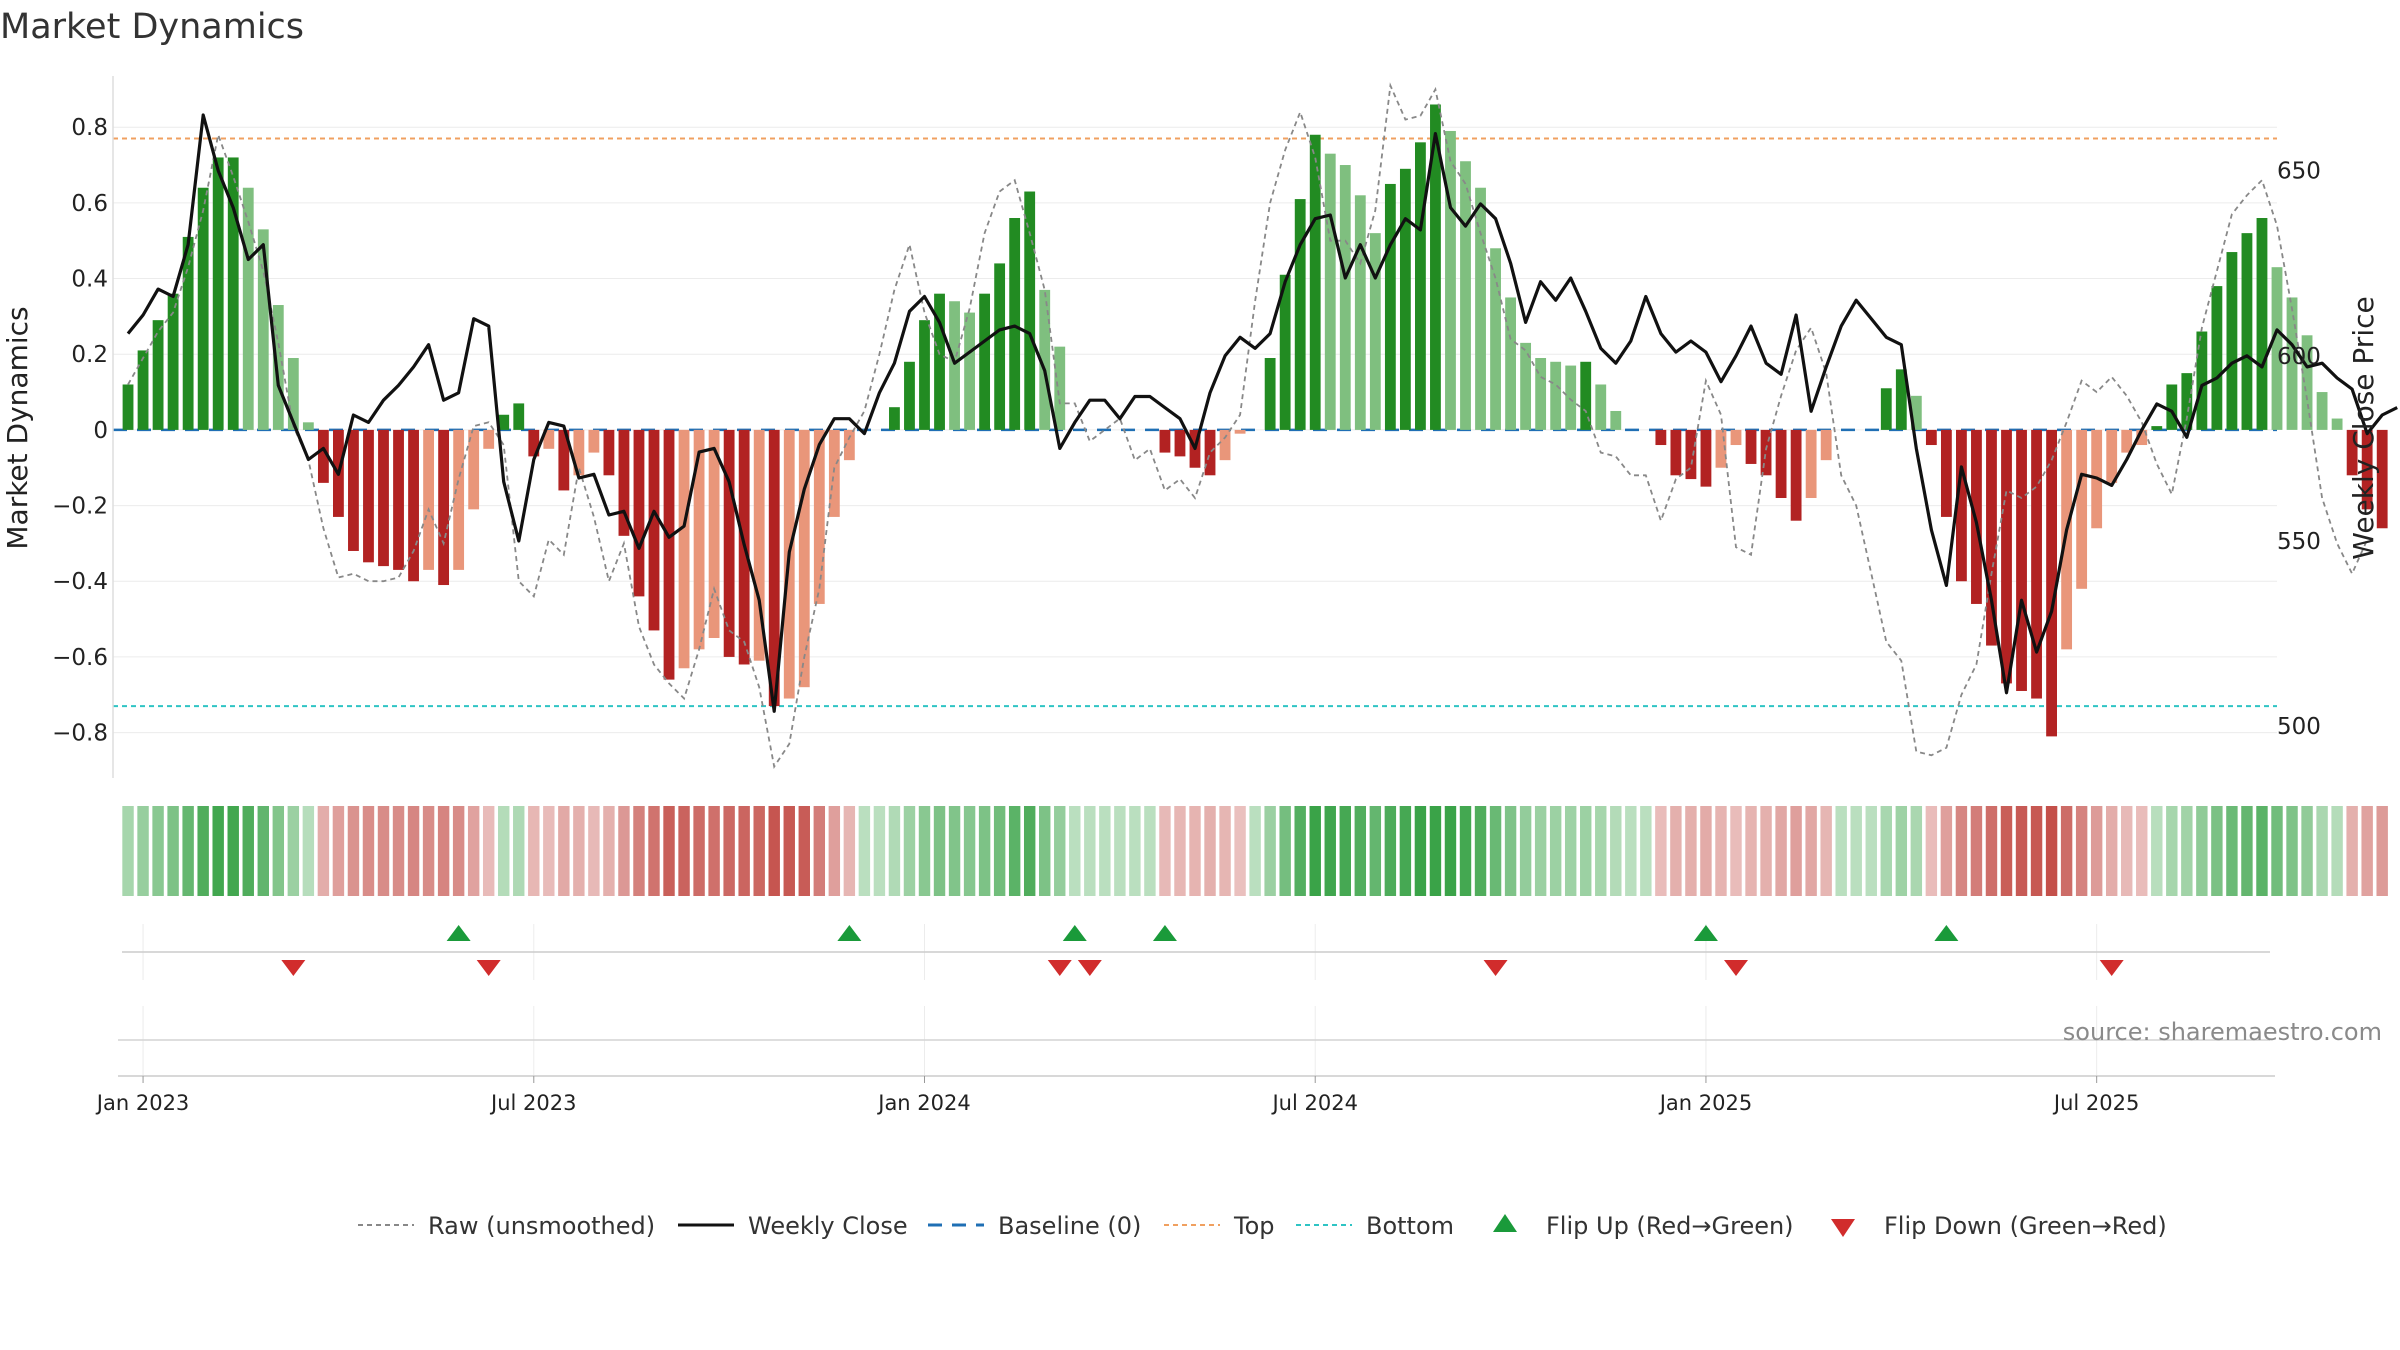 Image resolution: width=2400 pixels, height=1350 pixels. What do you see at coordinates (1843, 1228) in the screenshot?
I see `legend-flip-down-icon` at bounding box center [1843, 1228].